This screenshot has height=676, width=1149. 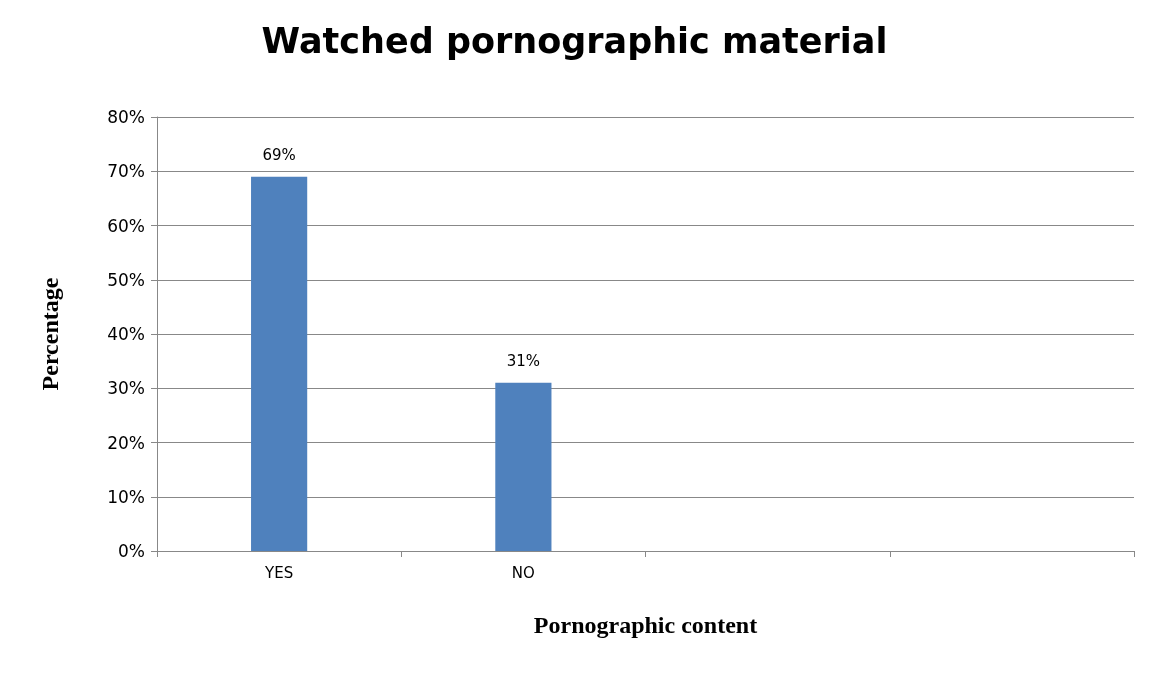 What do you see at coordinates (574, 40) in the screenshot?
I see `chart-title: Watched pornographic material` at bounding box center [574, 40].